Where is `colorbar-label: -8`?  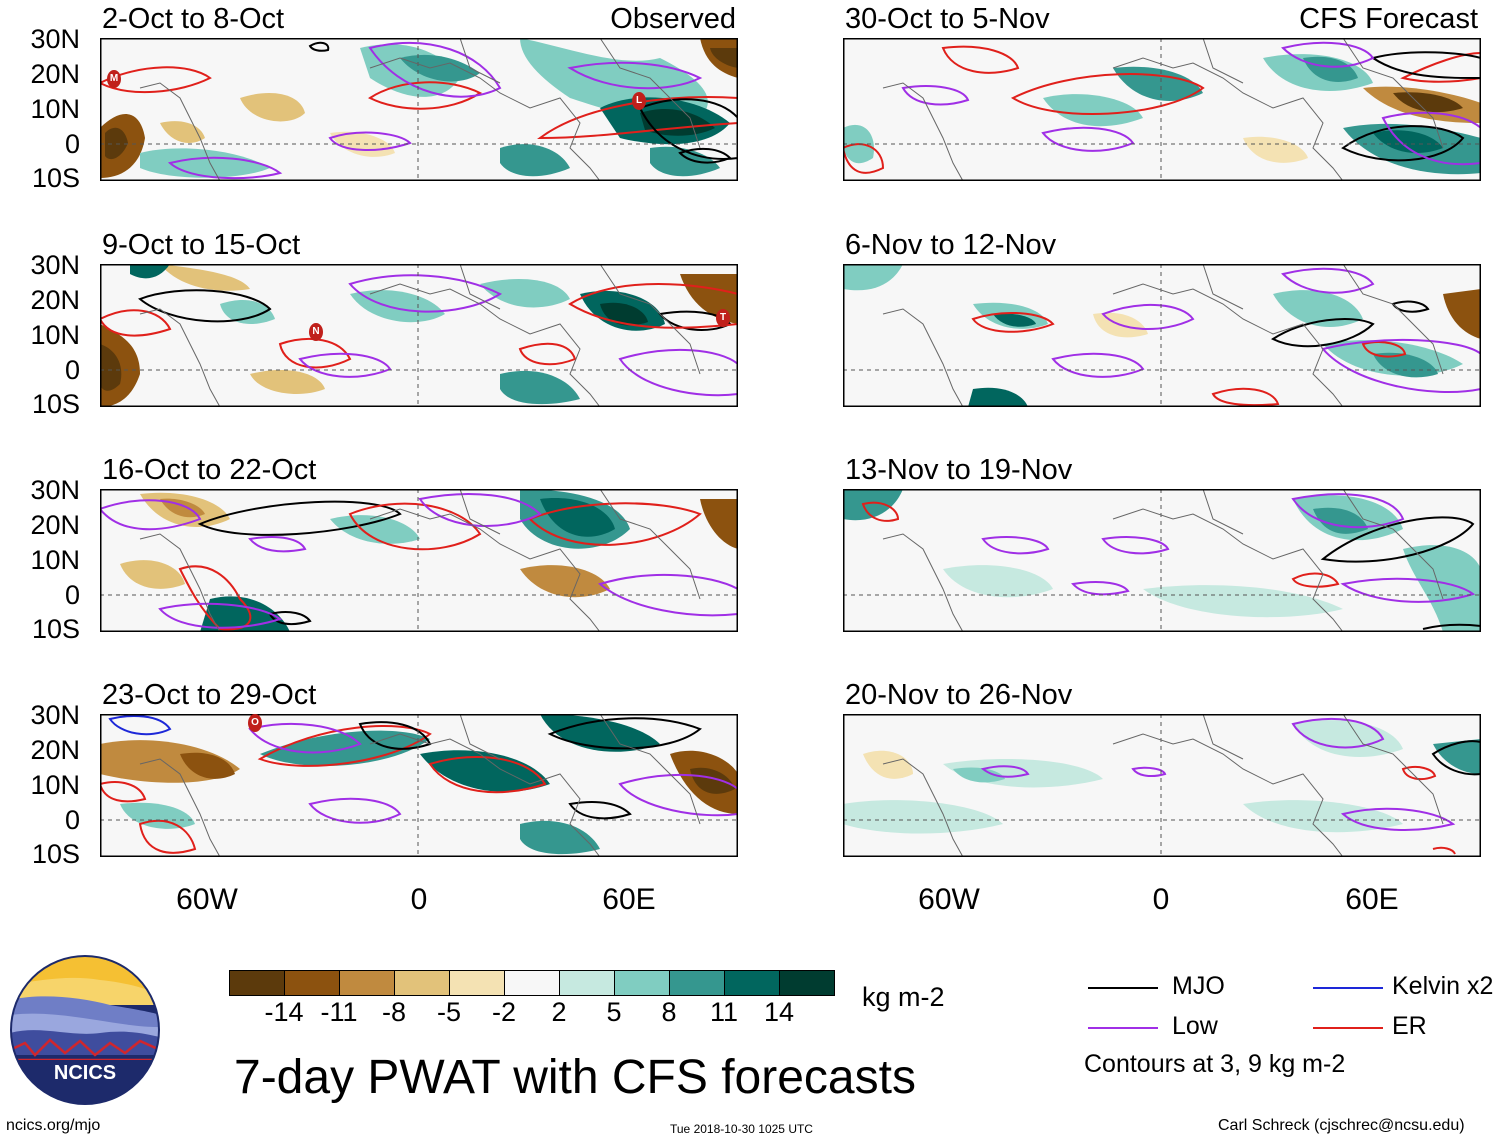 colorbar-label: -8 is located at coordinates (393, 1012).